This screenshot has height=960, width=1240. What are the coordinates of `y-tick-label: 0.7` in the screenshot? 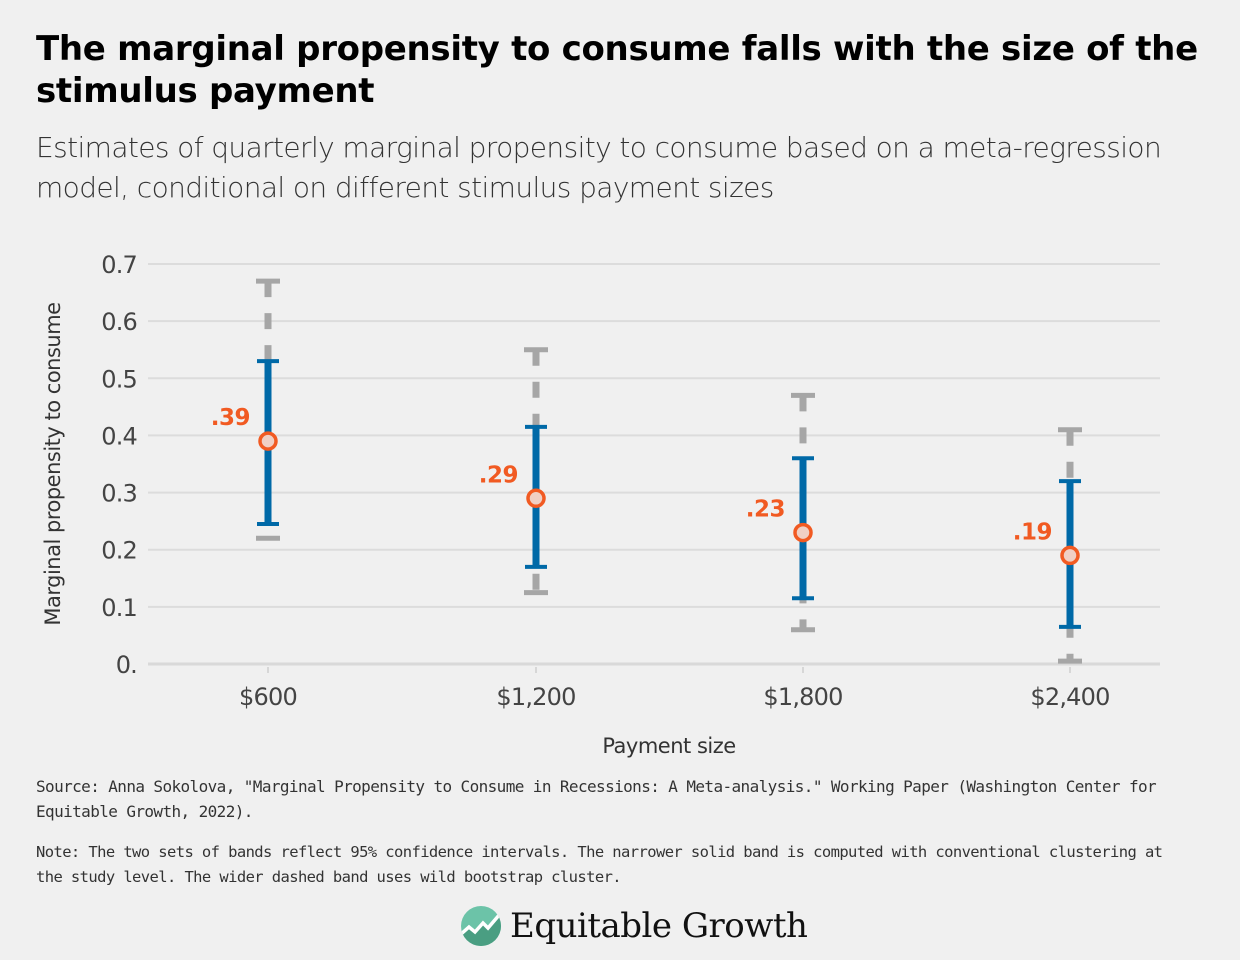 It's located at (119, 265).